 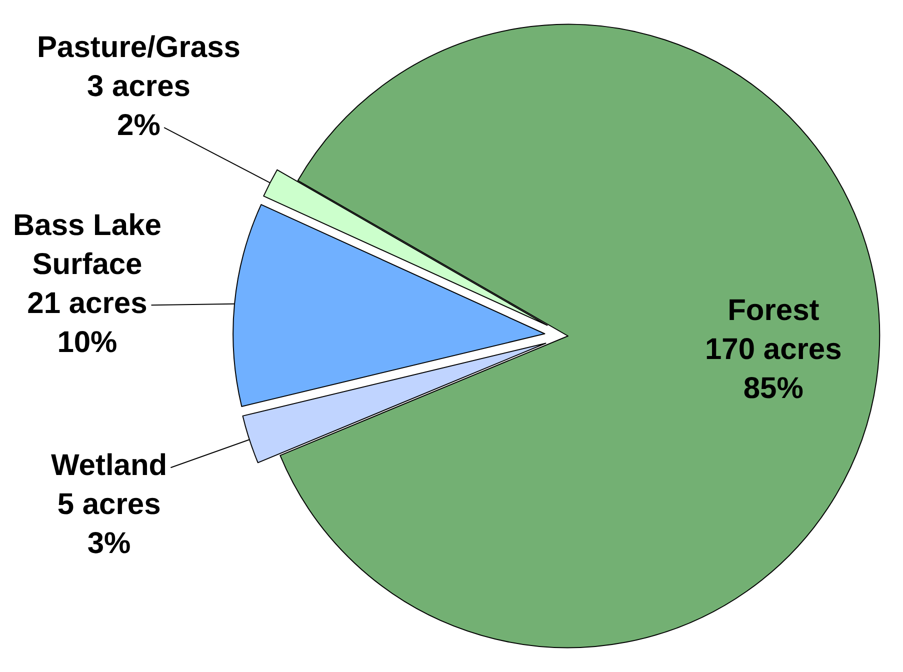 I want to click on data-label: 21 acres 10%, so click(x=87, y=323).